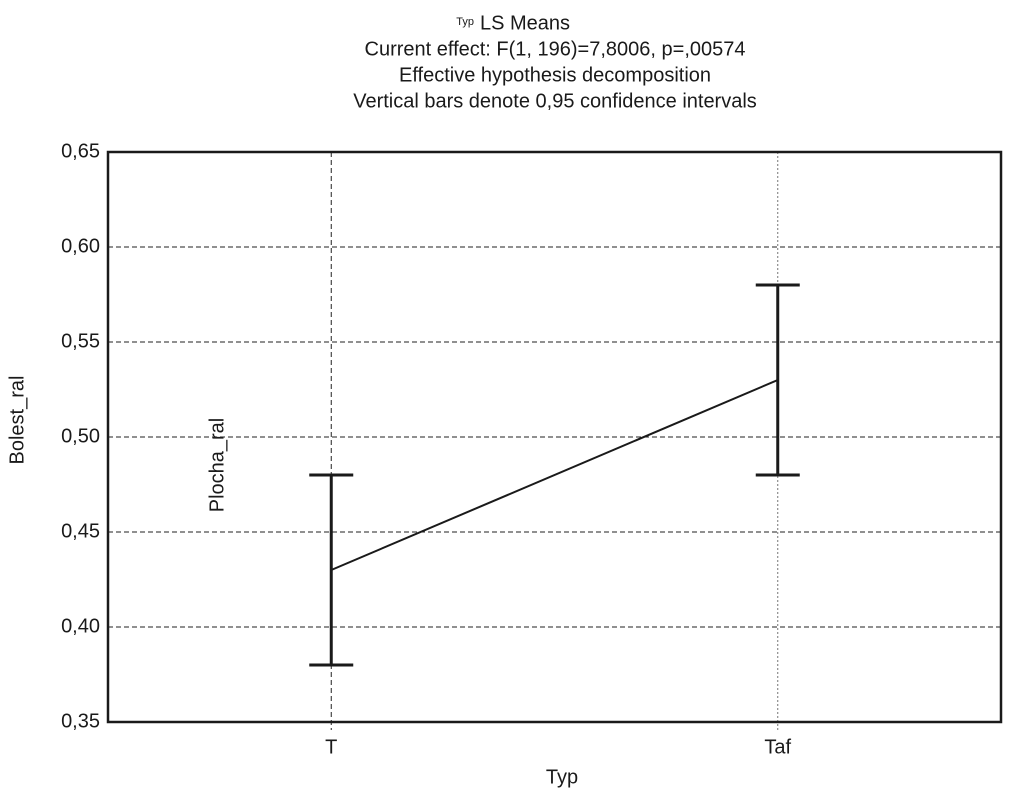 The image size is (1009, 800). What do you see at coordinates (217, 465) in the screenshot?
I see `annotation: Plocha_ral` at bounding box center [217, 465].